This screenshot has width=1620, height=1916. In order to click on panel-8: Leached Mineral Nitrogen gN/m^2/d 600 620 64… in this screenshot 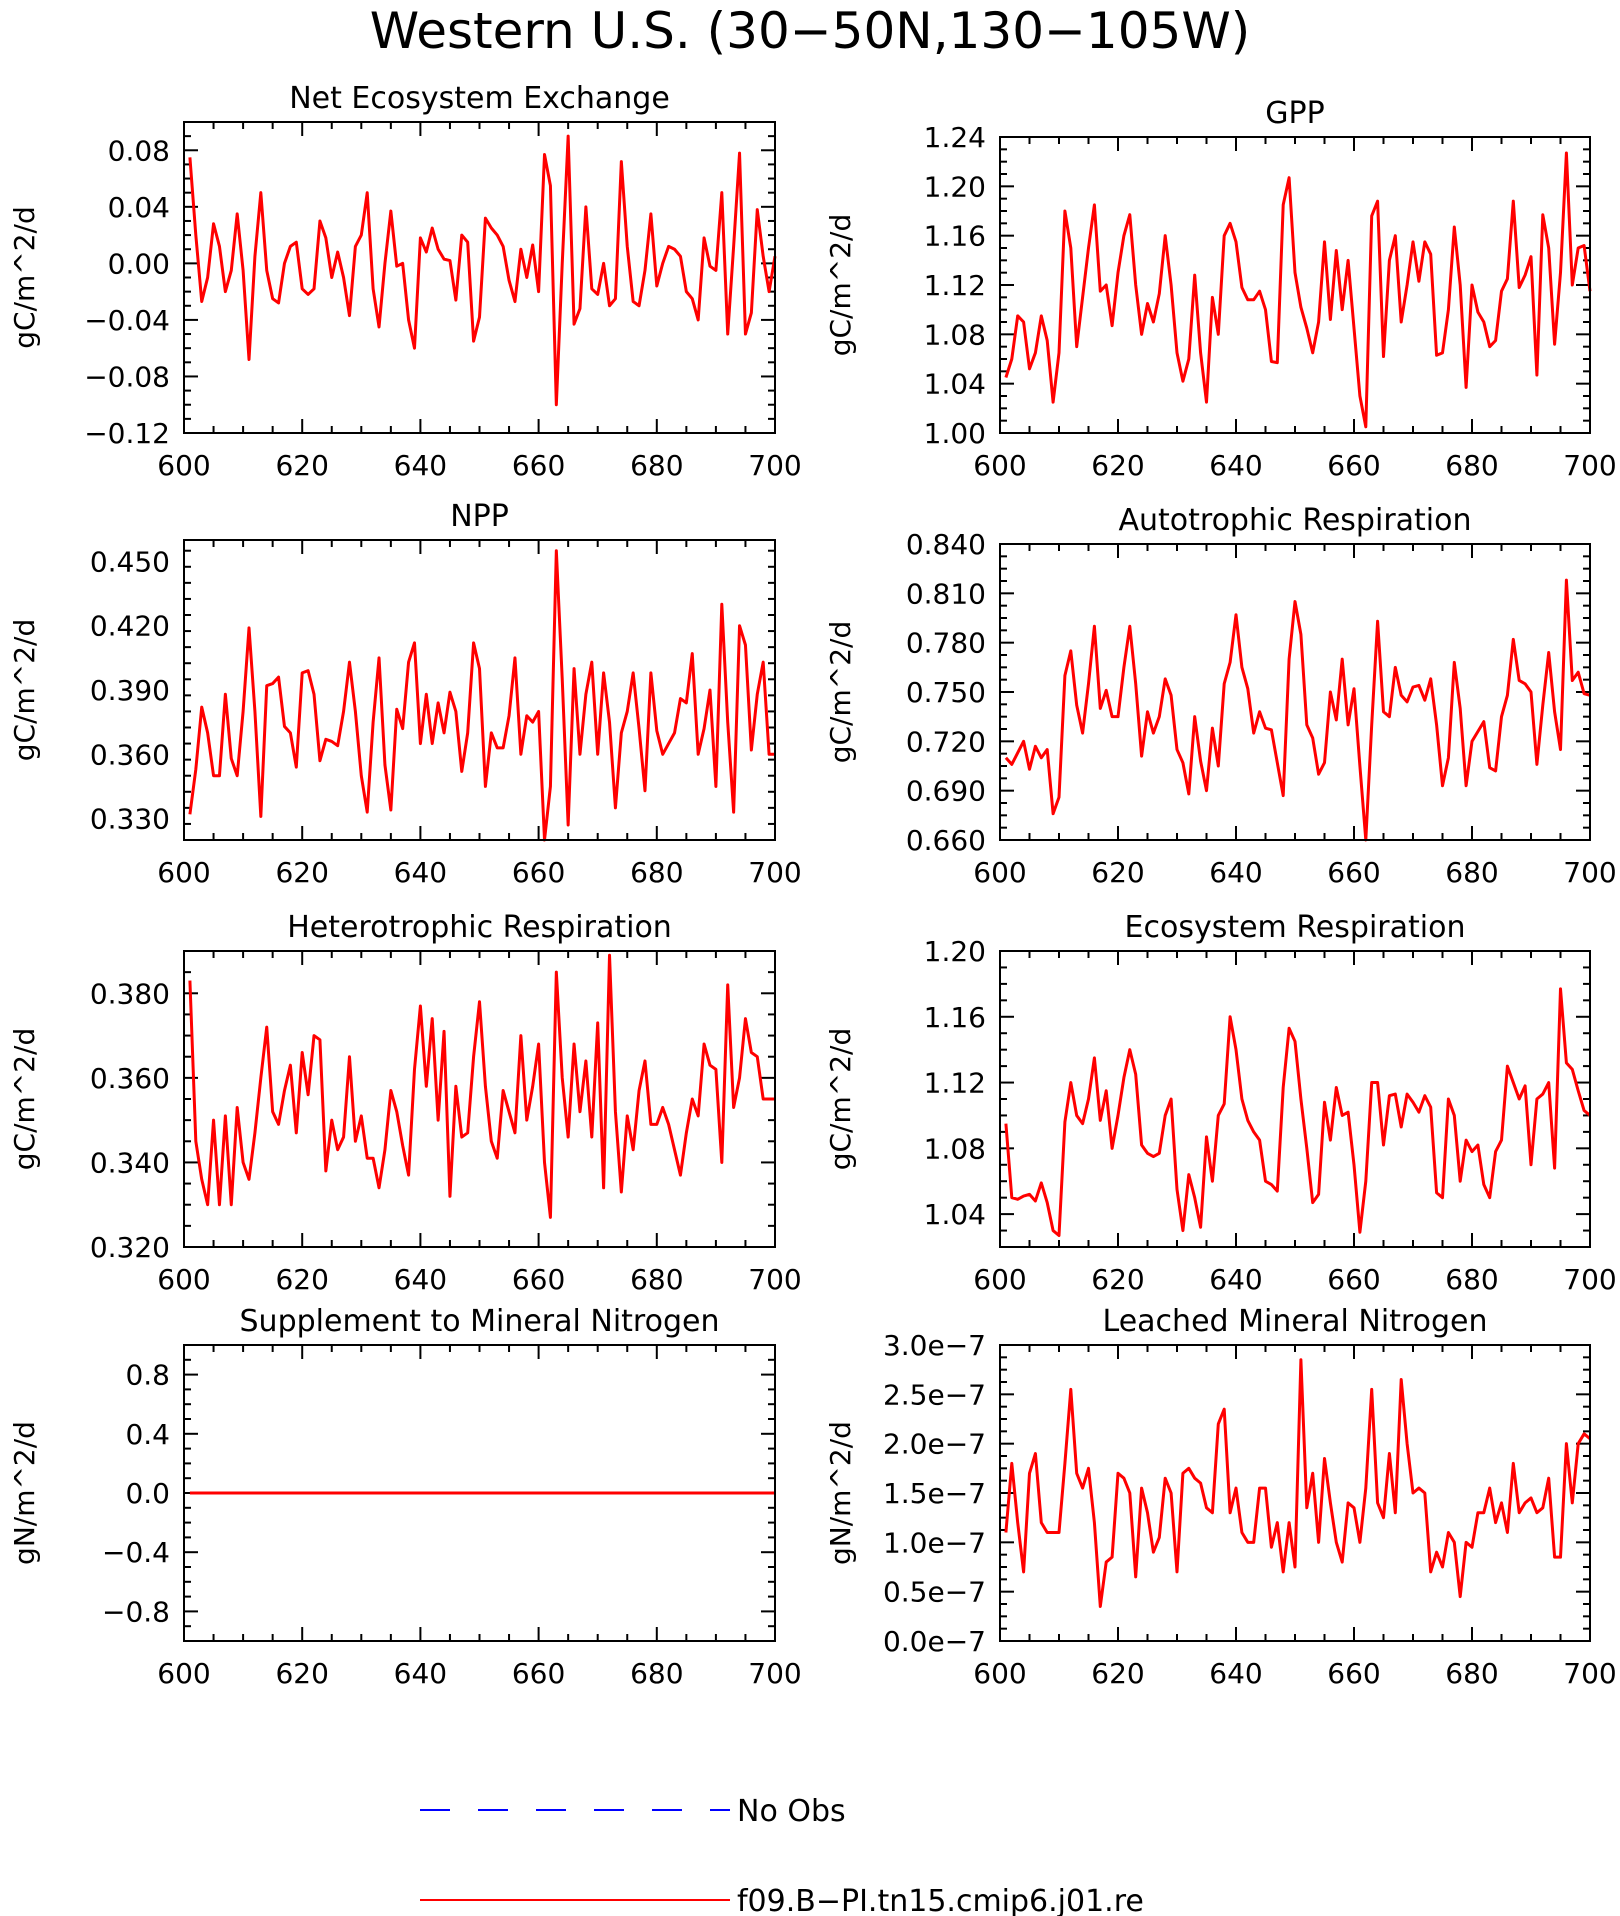, I will do `click(1220, 1497)`.